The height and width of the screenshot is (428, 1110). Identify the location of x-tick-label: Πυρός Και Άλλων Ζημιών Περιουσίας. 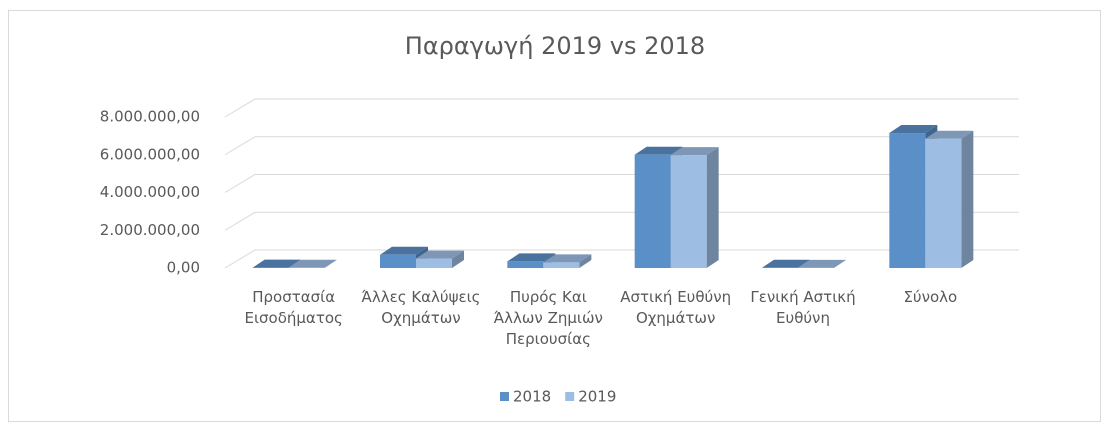
(548, 318).